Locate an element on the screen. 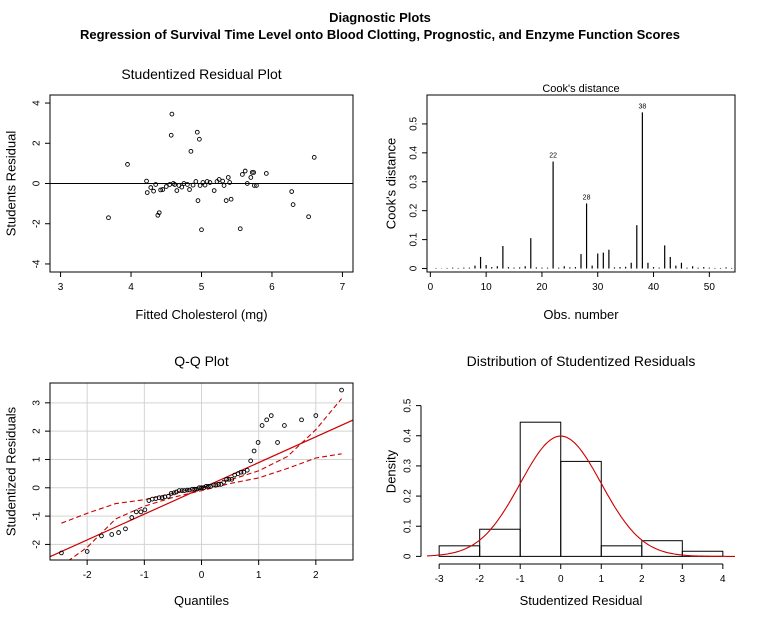 This screenshot has height=620, width=760. x-tick-label: -3 is located at coordinates (439, 579).